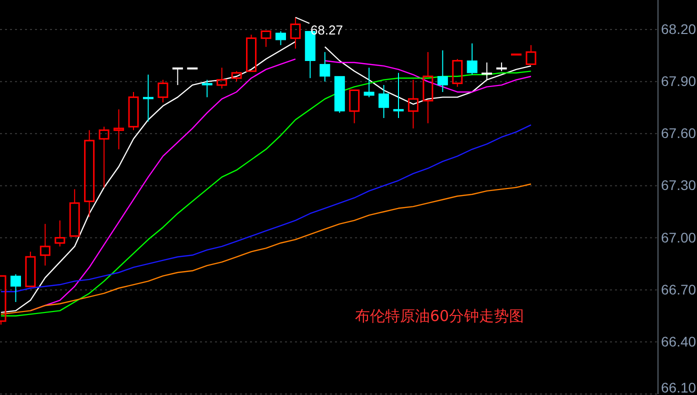  Describe the element at coordinates (678, 341) in the screenshot. I see `y-tick-label: 66.40` at that location.